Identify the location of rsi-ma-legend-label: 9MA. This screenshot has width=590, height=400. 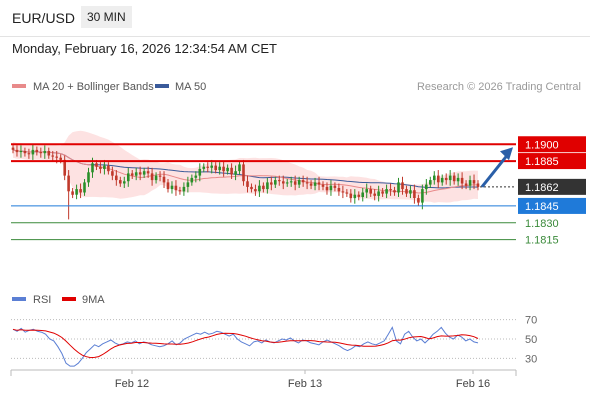
(93, 300).